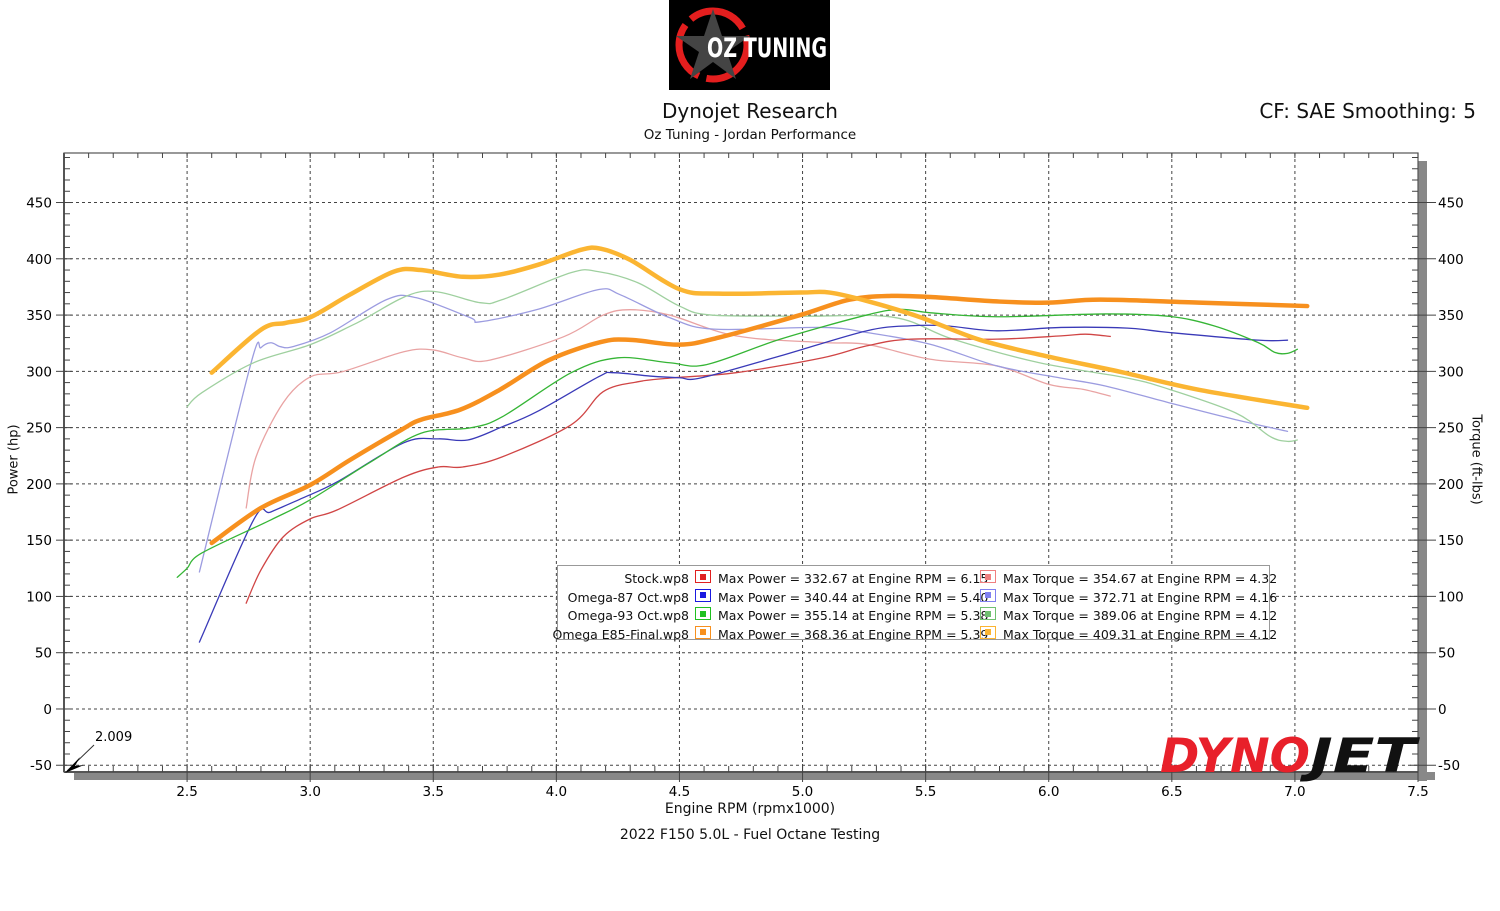 This screenshot has height=911, width=1500. I want to click on correction-factor-label: CF: SAE Smoothing: 5, so click(1367, 111).